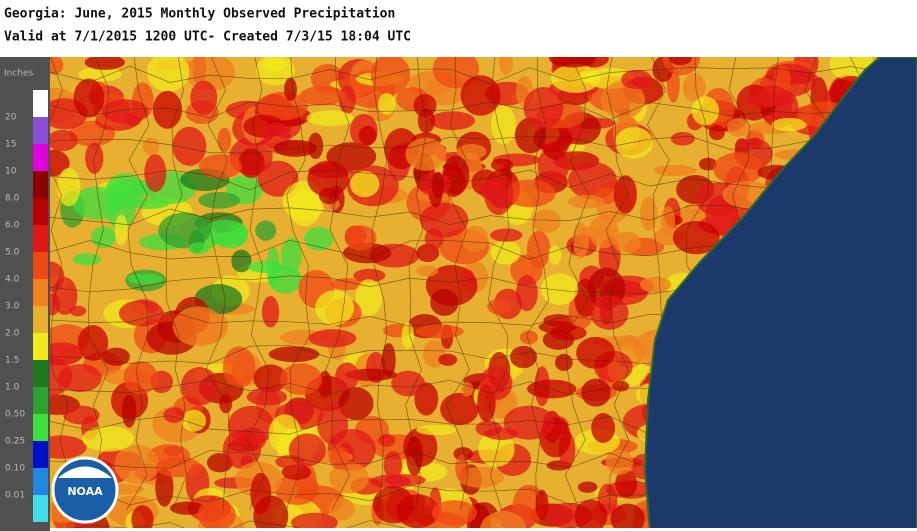  I want to click on legend-label: 3.0, so click(12, 307).